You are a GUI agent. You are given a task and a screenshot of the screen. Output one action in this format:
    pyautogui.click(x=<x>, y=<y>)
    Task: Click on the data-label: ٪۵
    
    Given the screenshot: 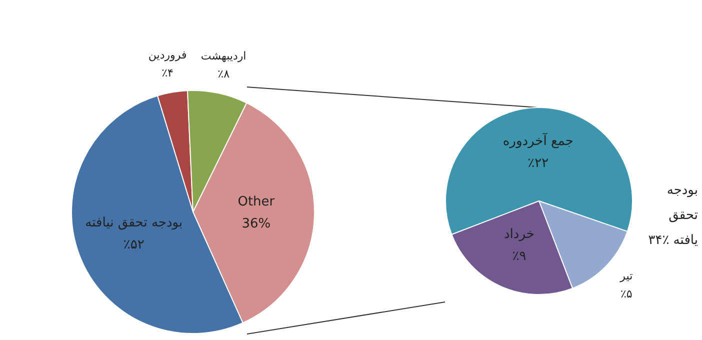 What is the action you would take?
    pyautogui.click(x=626, y=293)
    